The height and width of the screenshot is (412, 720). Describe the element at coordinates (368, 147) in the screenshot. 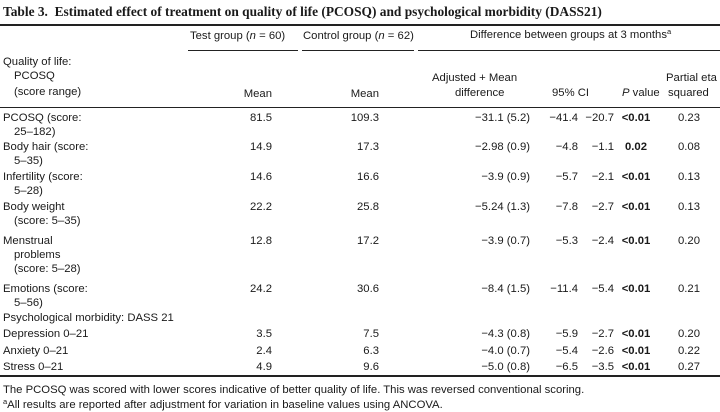

I see `mean-control-cell: 17.3` at that location.